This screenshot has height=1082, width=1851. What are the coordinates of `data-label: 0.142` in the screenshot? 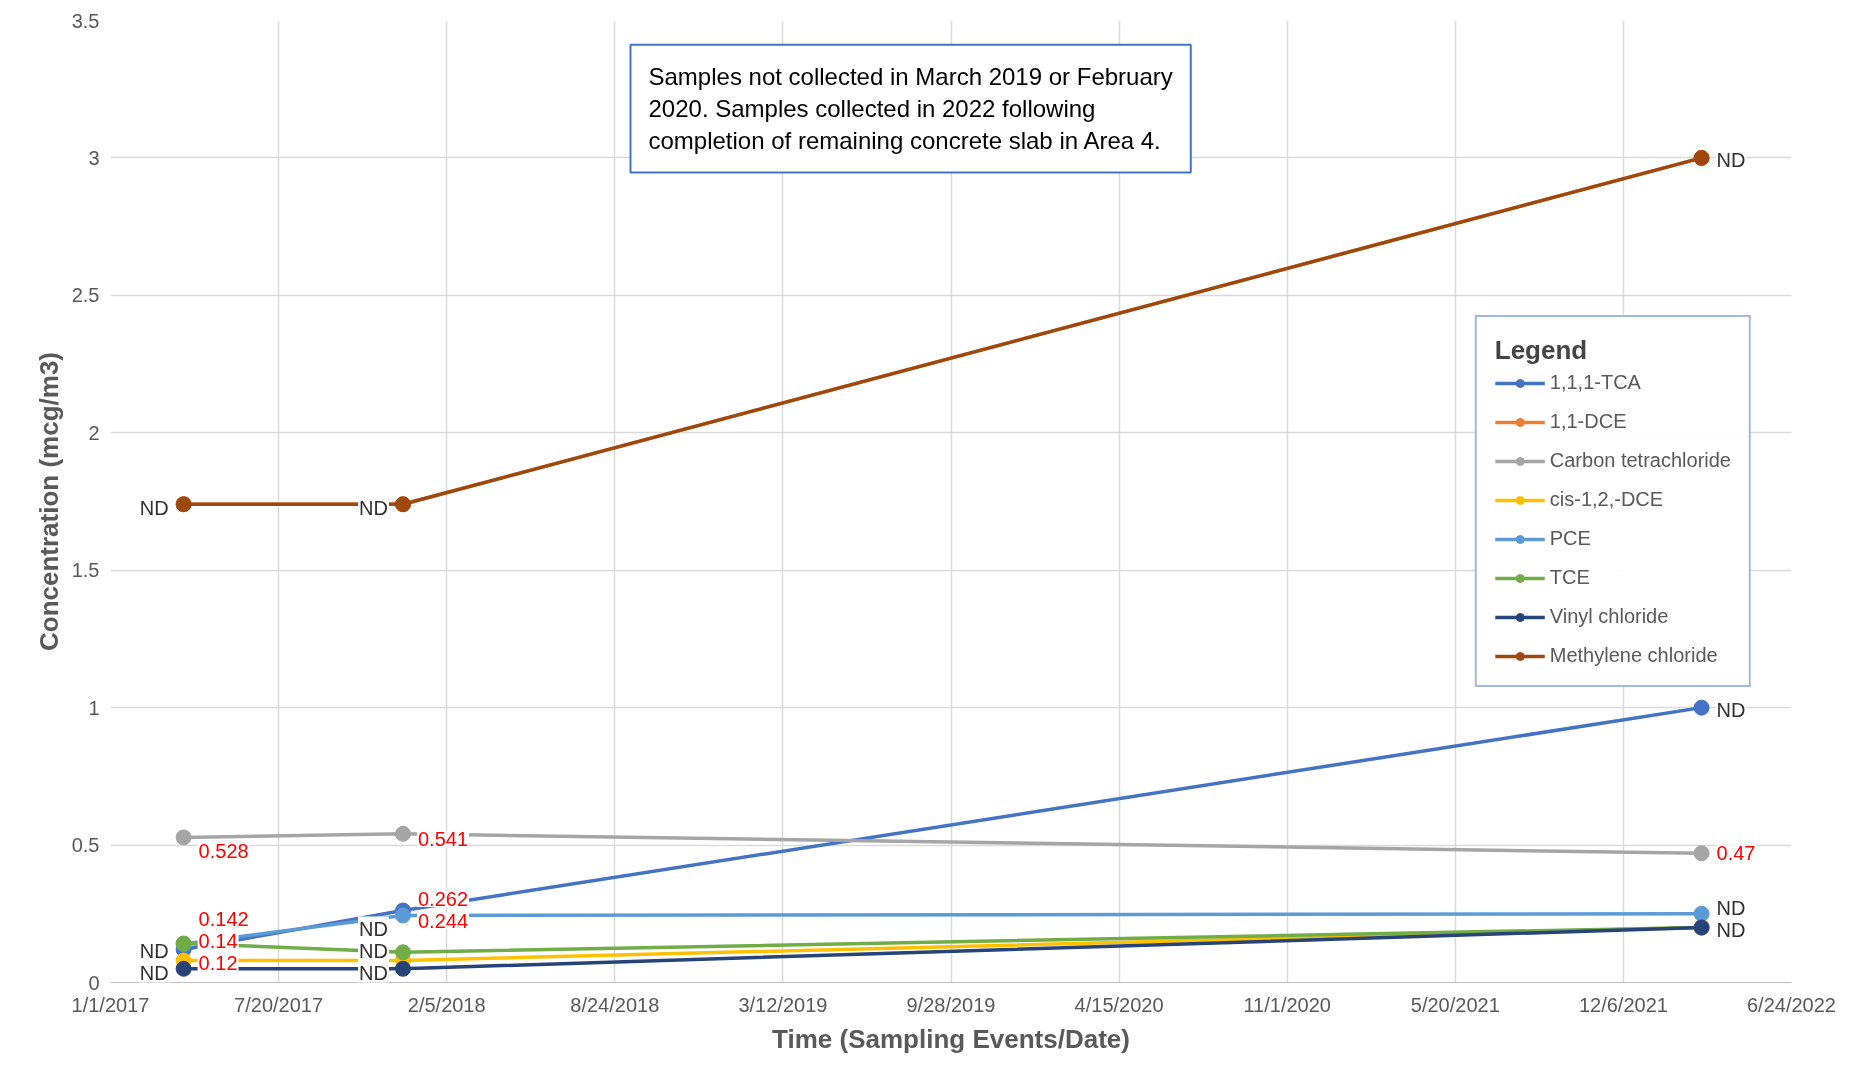 It's located at (223, 919).